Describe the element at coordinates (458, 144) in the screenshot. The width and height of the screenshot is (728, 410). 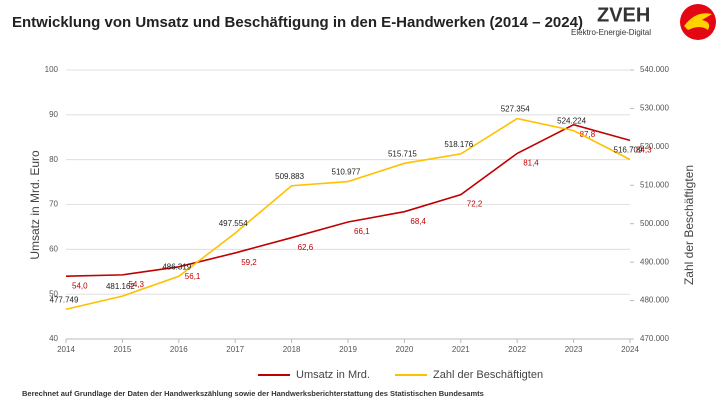
I see `data-label: 518.176` at that location.